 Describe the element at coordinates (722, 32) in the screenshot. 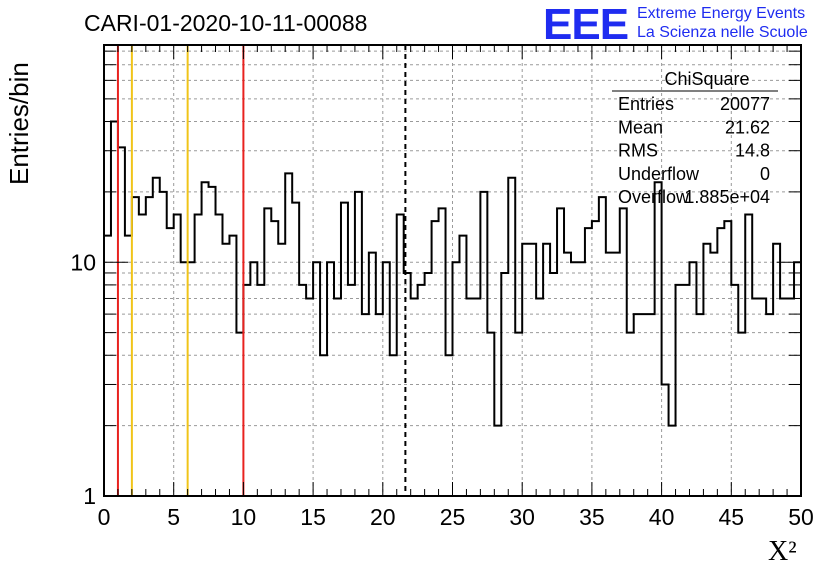

I see `logo-line-2: La Scienza nelle Scuole` at that location.